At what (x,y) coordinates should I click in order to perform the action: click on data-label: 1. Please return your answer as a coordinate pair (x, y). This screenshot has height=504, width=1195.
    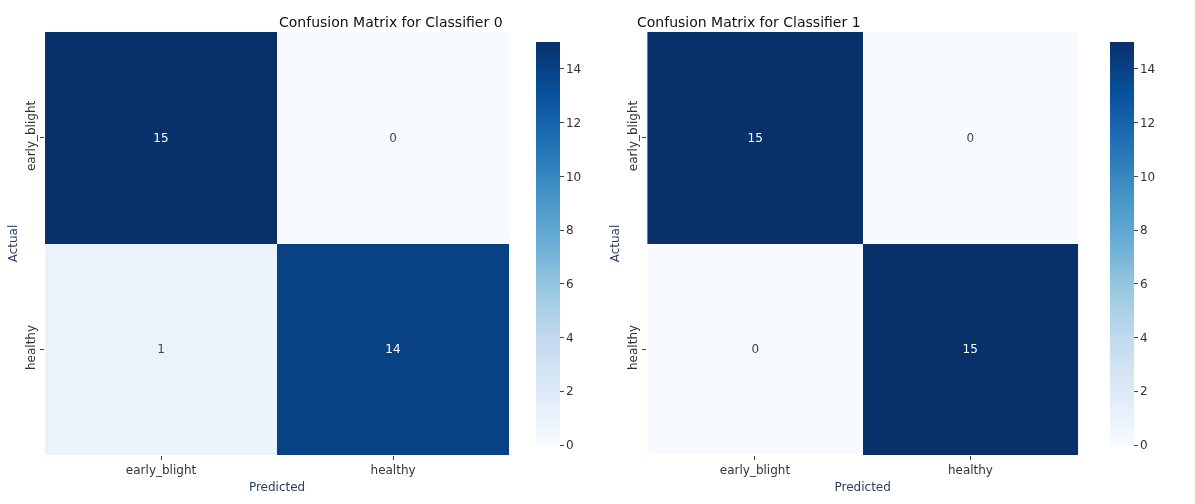
    Looking at the image, I should click on (161, 349).